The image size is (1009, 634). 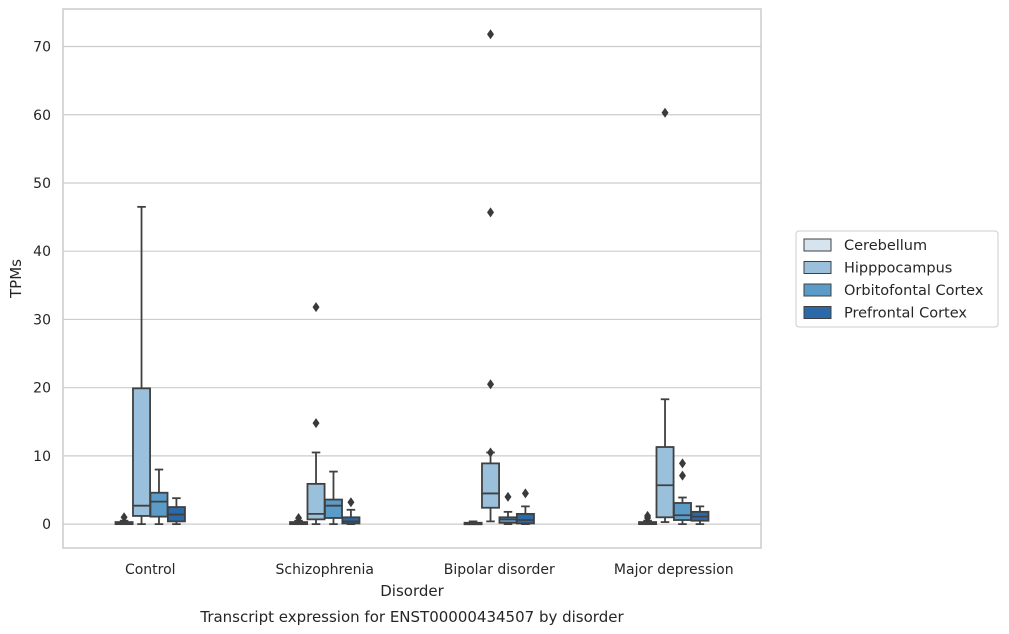 What do you see at coordinates (499, 570) in the screenshot?
I see `x-tick-label: Bipolar disorder` at bounding box center [499, 570].